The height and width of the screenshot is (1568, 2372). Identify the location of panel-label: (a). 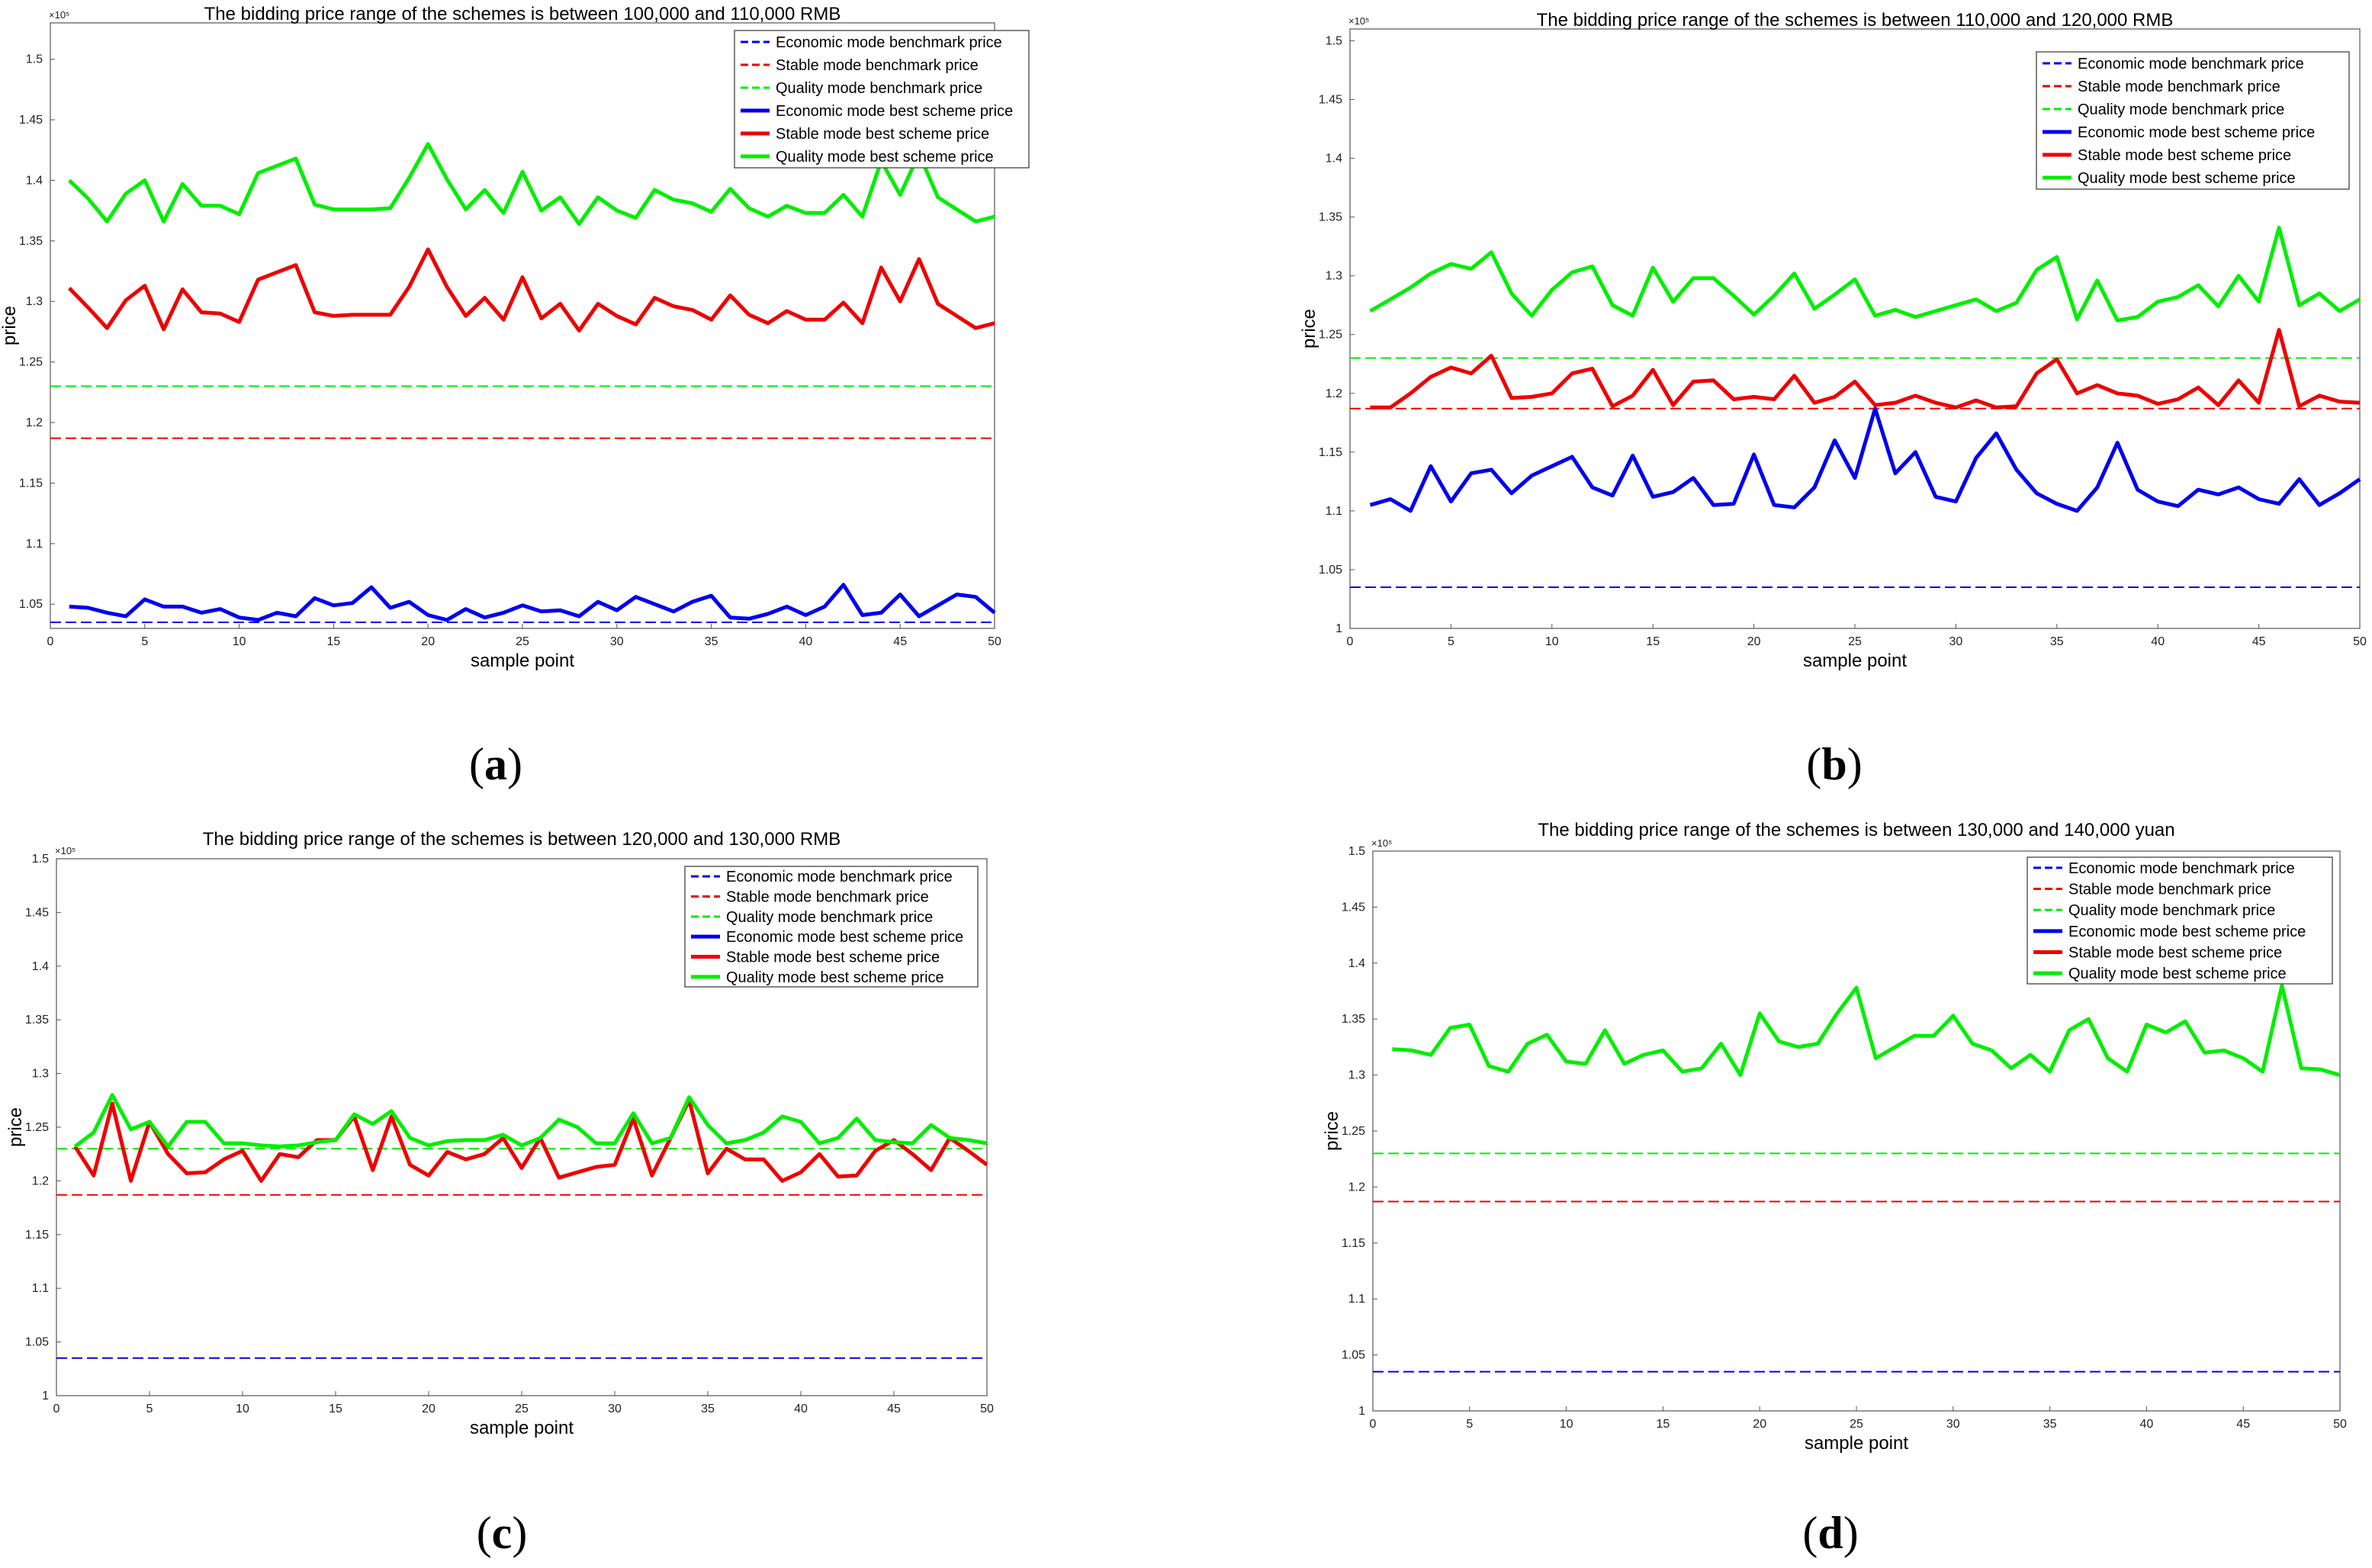
(495, 764).